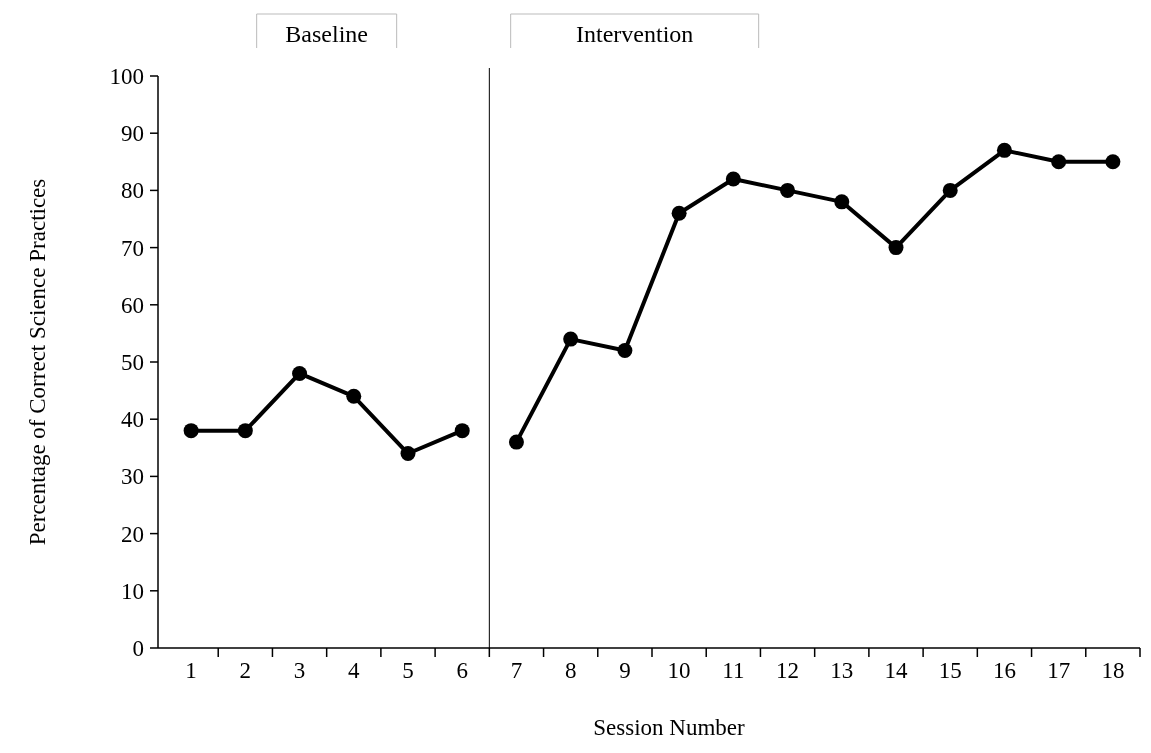 Image resolution: width=1151 pixels, height=753 pixels. What do you see at coordinates (37, 362) in the screenshot?
I see `y-axis-title: Percentage of Correct Science Practices` at bounding box center [37, 362].